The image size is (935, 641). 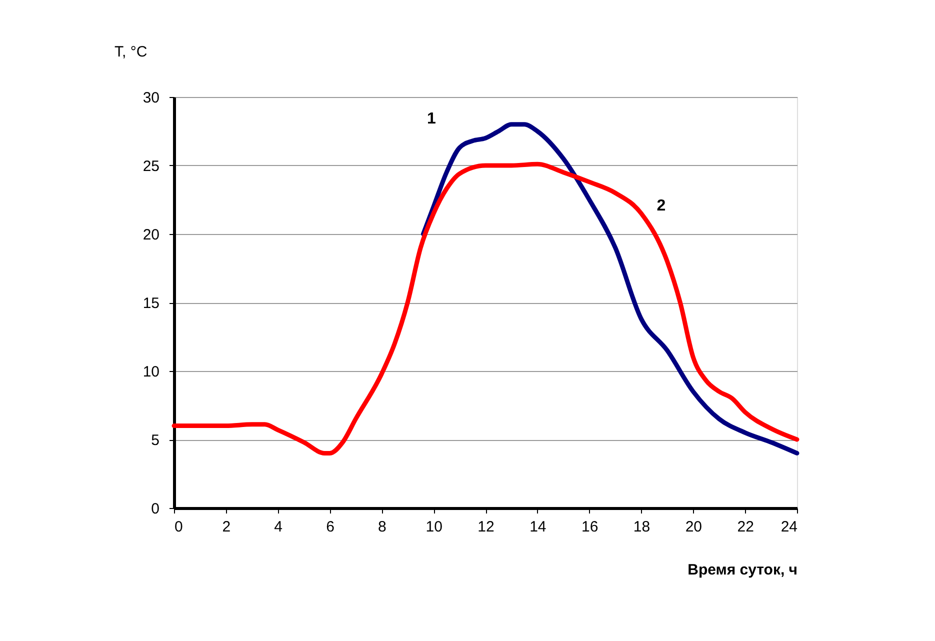 I want to click on y-tick-label: 15, so click(x=151, y=303).